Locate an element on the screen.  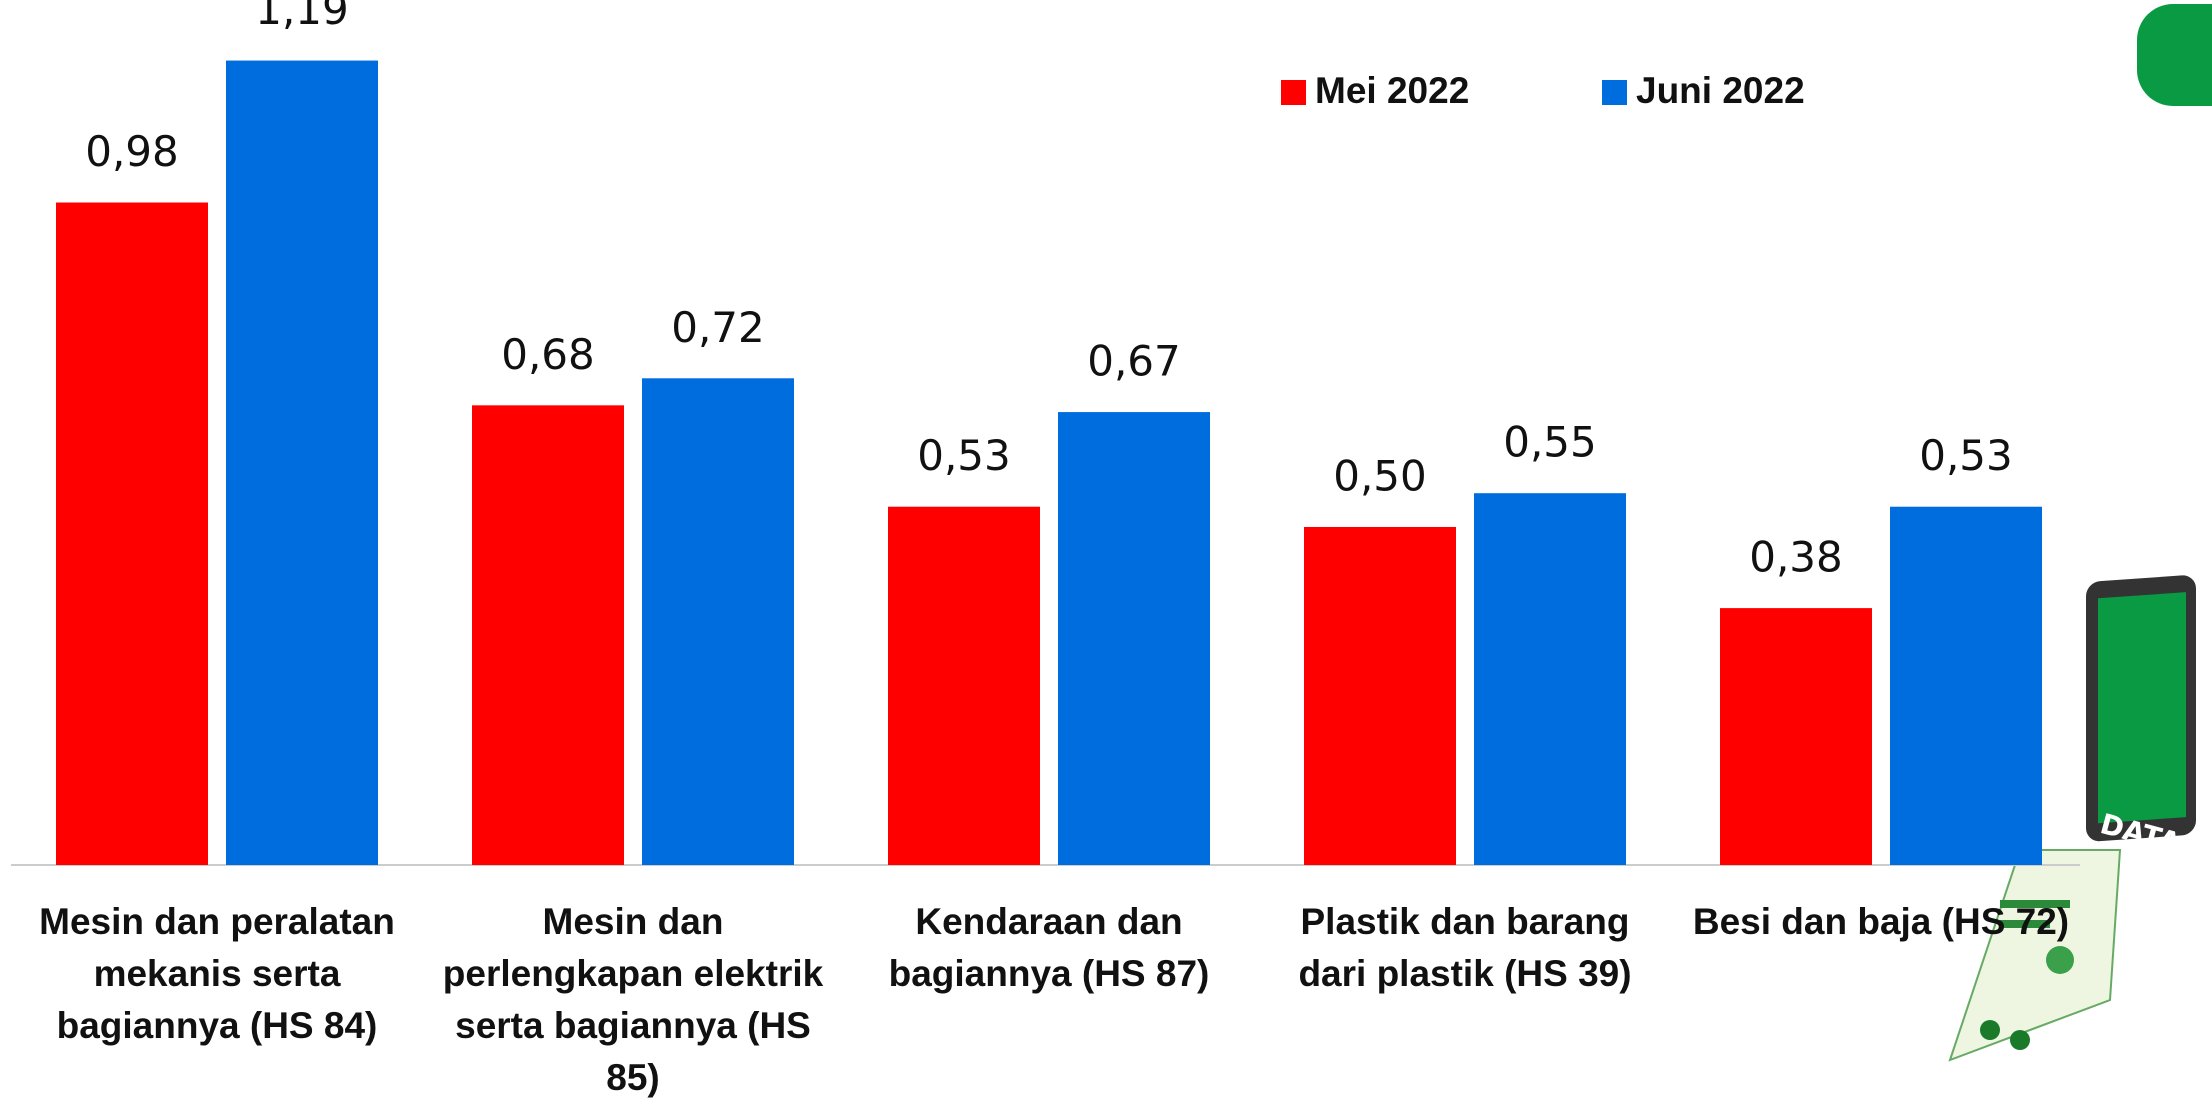
x-tick-label: Kendaraan dan bagiannya (HS 87) is located at coordinates (1049, 947).